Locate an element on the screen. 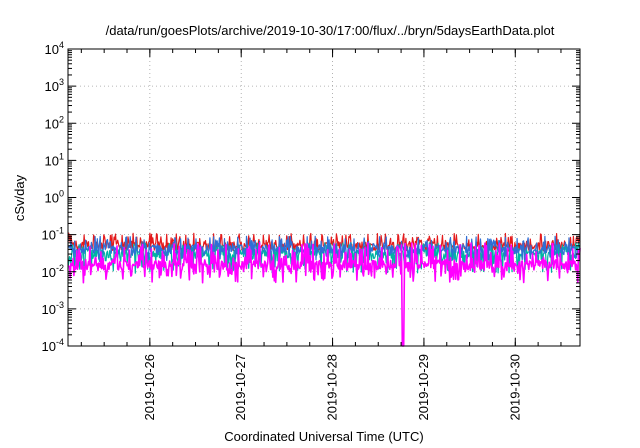  x-tick-label: 2019-10-26 is located at coordinates (149, 387).